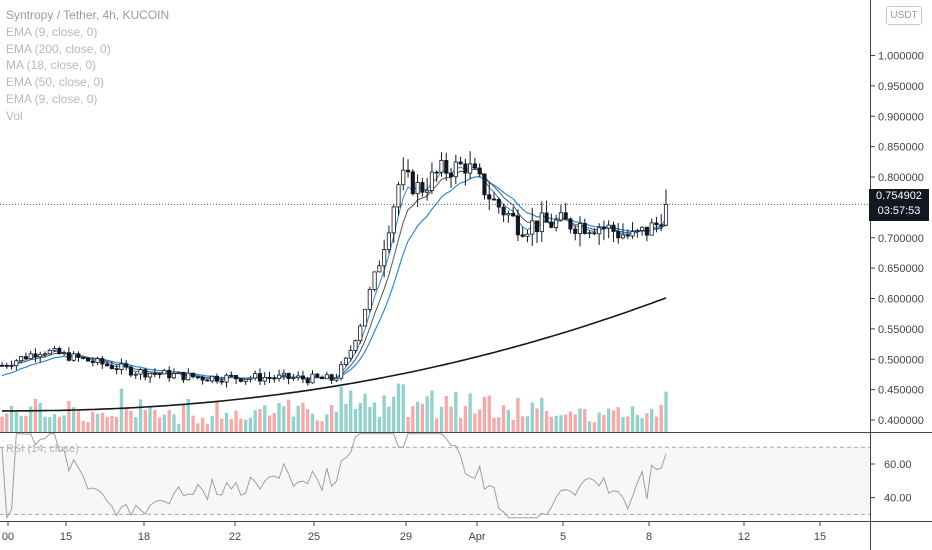 This screenshot has width=932, height=550. What do you see at coordinates (904, 15) in the screenshot?
I see `currency-button: USDT` at bounding box center [904, 15].